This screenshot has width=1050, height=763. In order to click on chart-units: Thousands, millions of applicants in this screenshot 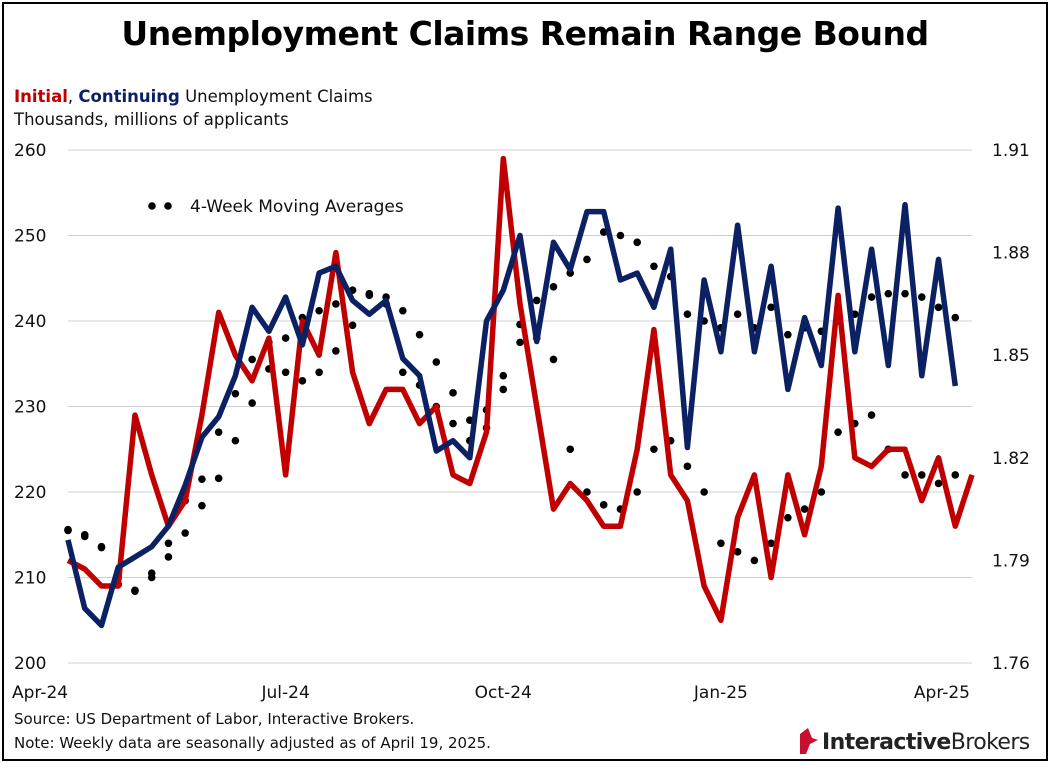, I will do `click(151, 119)`.